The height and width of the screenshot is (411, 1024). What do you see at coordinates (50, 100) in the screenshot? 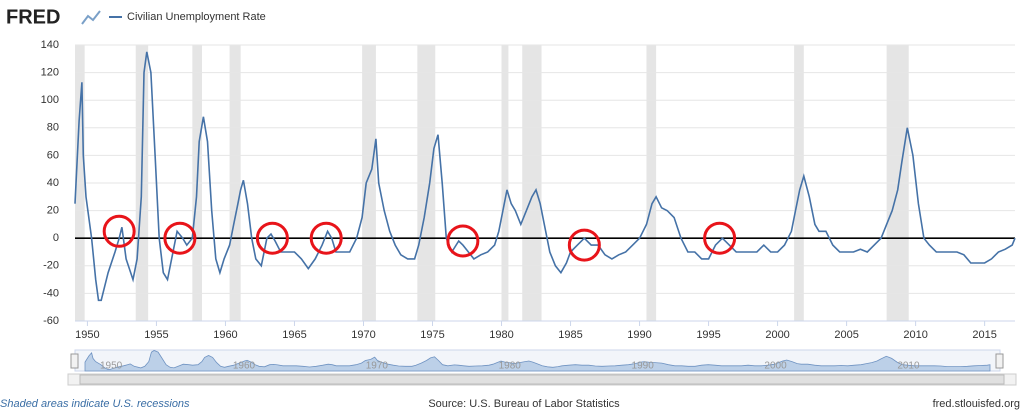
I see `y-tick-label: 100` at bounding box center [50, 100].